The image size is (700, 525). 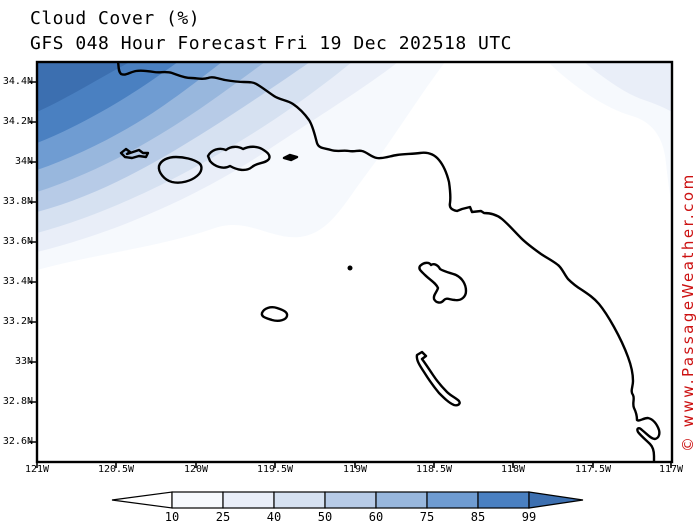 What do you see at coordinates (274, 314) in the screenshot?
I see `island-san-nicolas` at bounding box center [274, 314].